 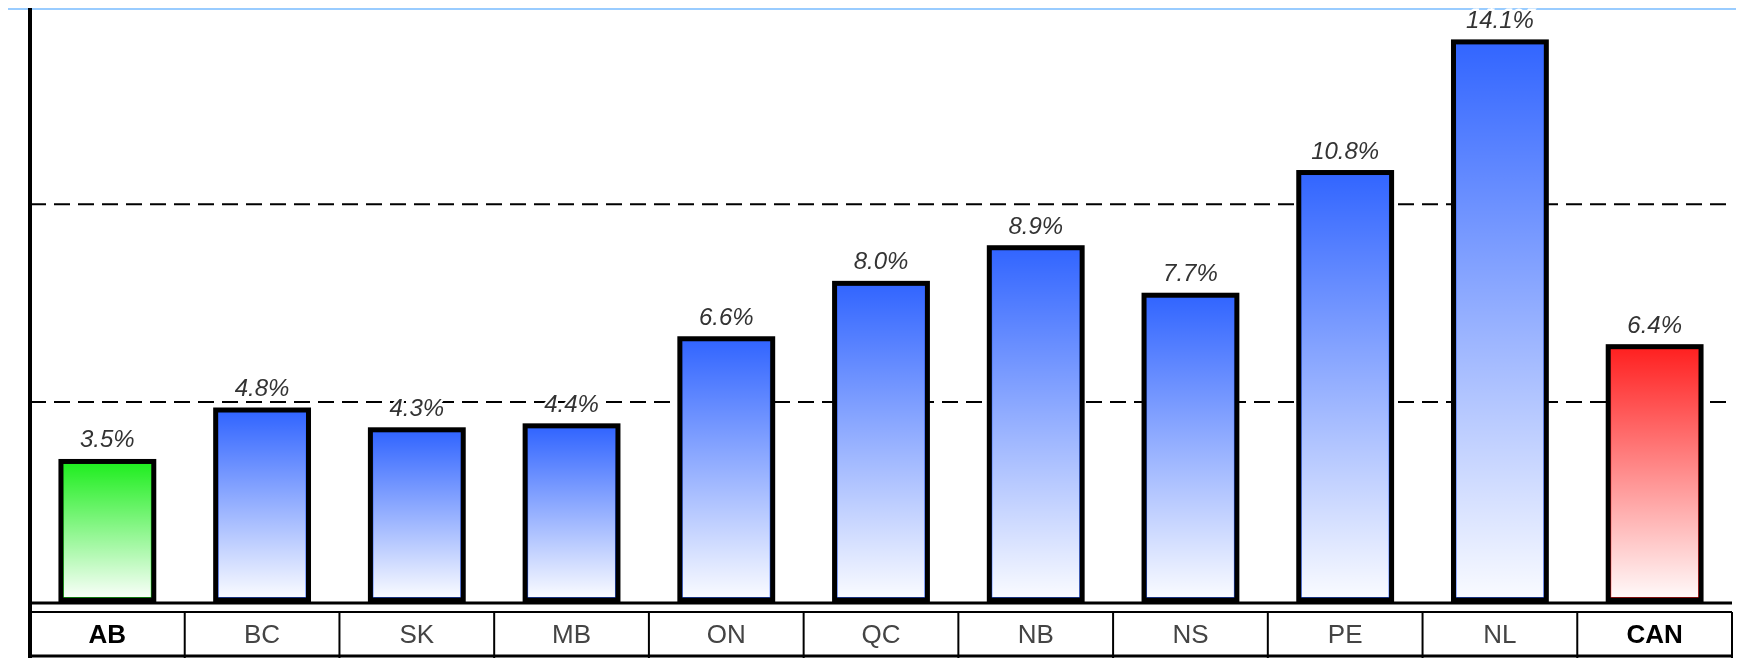 I want to click on data-label: 6.6%, so click(x=726, y=316).